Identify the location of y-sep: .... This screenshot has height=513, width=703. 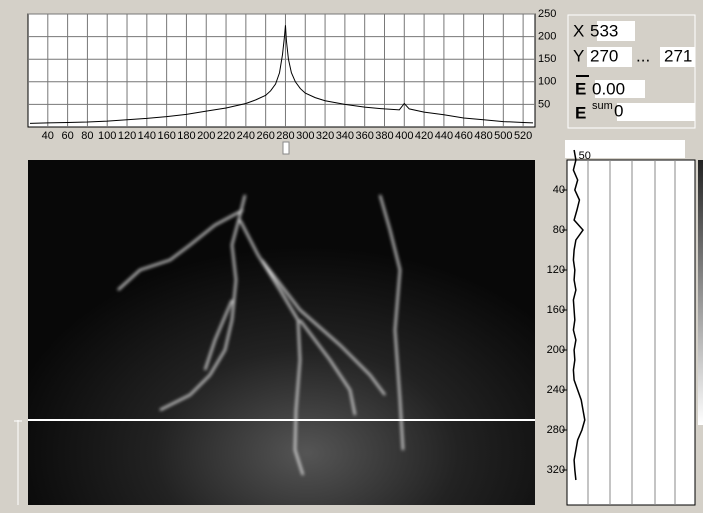
(643, 55).